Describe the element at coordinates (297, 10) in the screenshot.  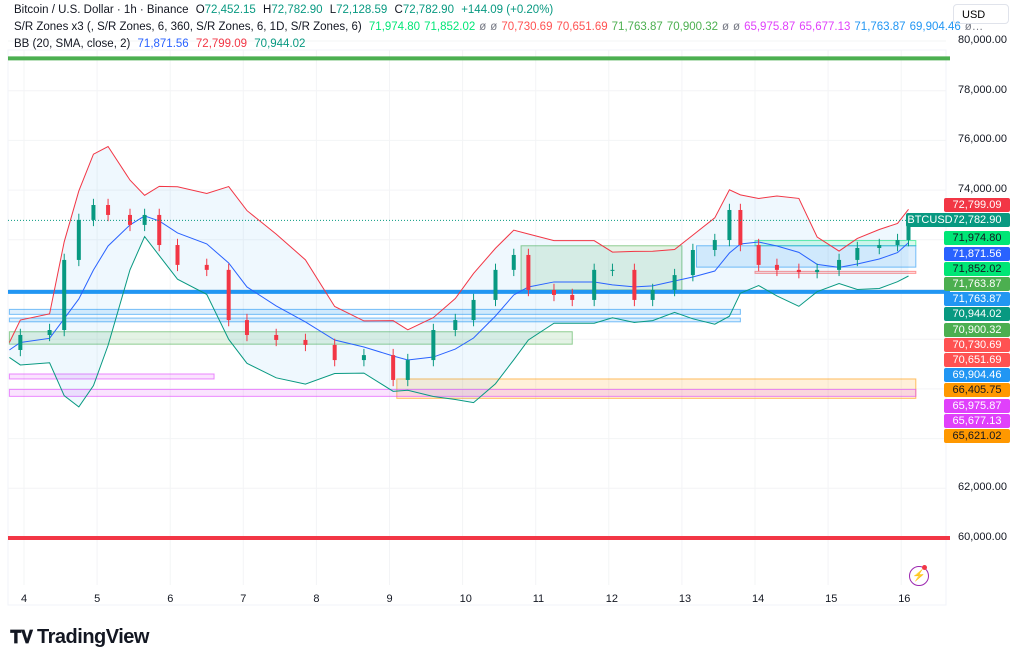
I see `high-value: 72,782.90` at that location.